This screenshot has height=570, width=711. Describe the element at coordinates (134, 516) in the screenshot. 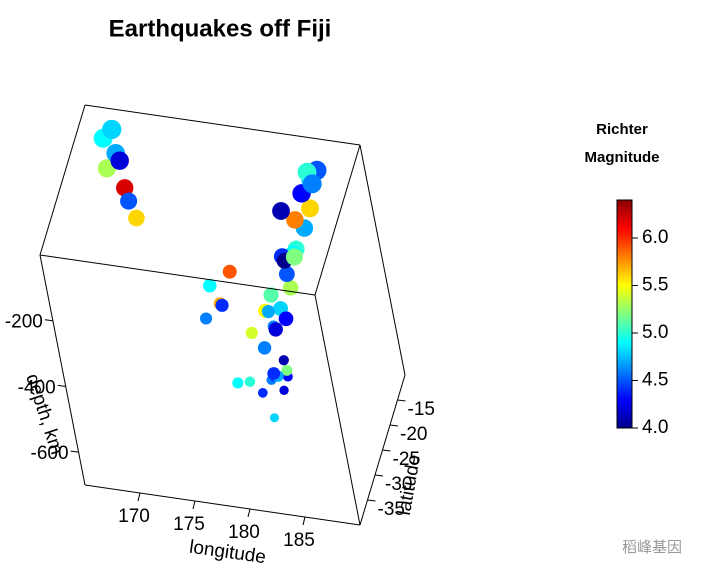

I see `x-tick-label: 170` at that location.